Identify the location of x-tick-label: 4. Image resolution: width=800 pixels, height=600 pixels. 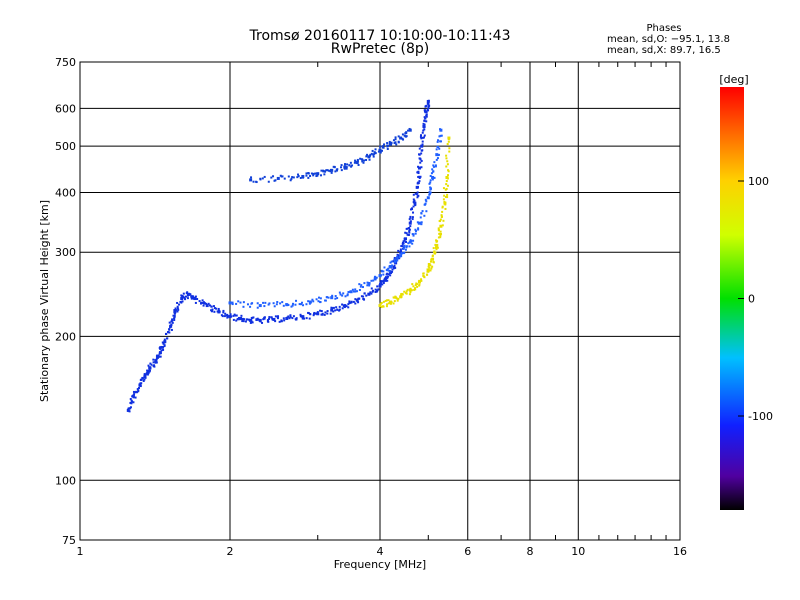
(380, 551).